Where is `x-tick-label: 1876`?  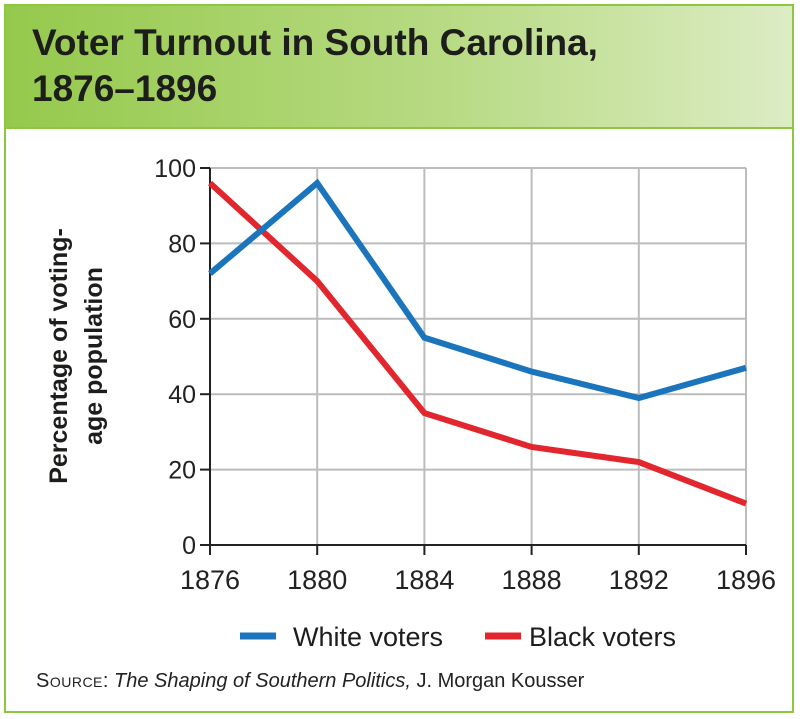 x-tick-label: 1876 is located at coordinates (210, 580).